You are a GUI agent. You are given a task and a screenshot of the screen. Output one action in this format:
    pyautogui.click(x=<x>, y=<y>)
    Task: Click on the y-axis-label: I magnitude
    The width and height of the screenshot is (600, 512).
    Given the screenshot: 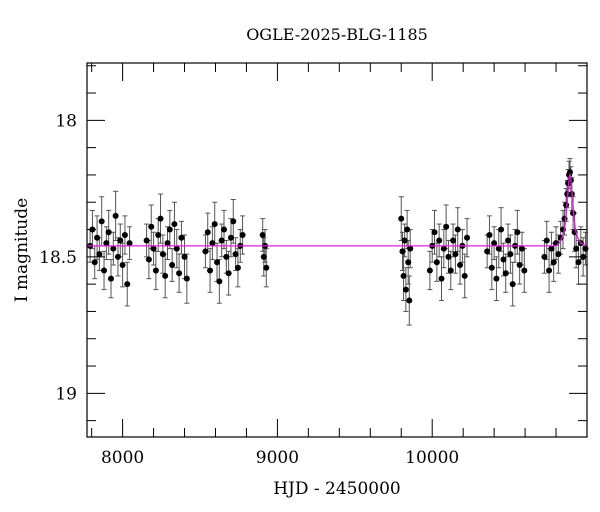 What is the action you would take?
    pyautogui.click(x=22, y=250)
    